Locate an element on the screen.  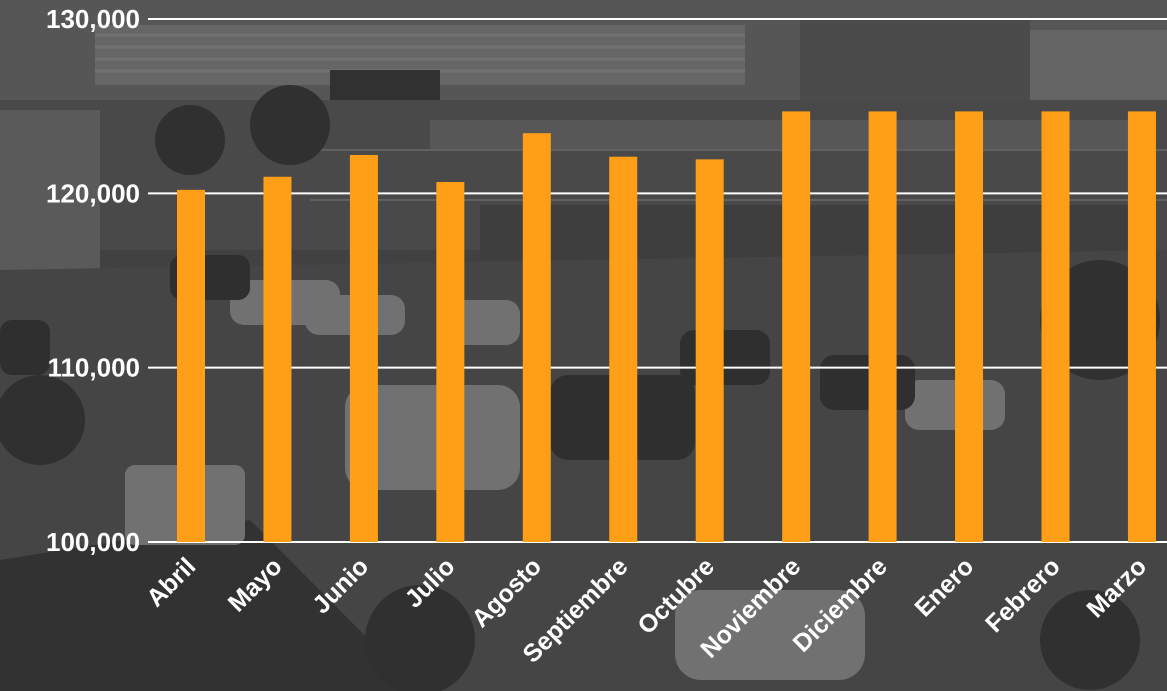
bar-abril is located at coordinates (191, 365).